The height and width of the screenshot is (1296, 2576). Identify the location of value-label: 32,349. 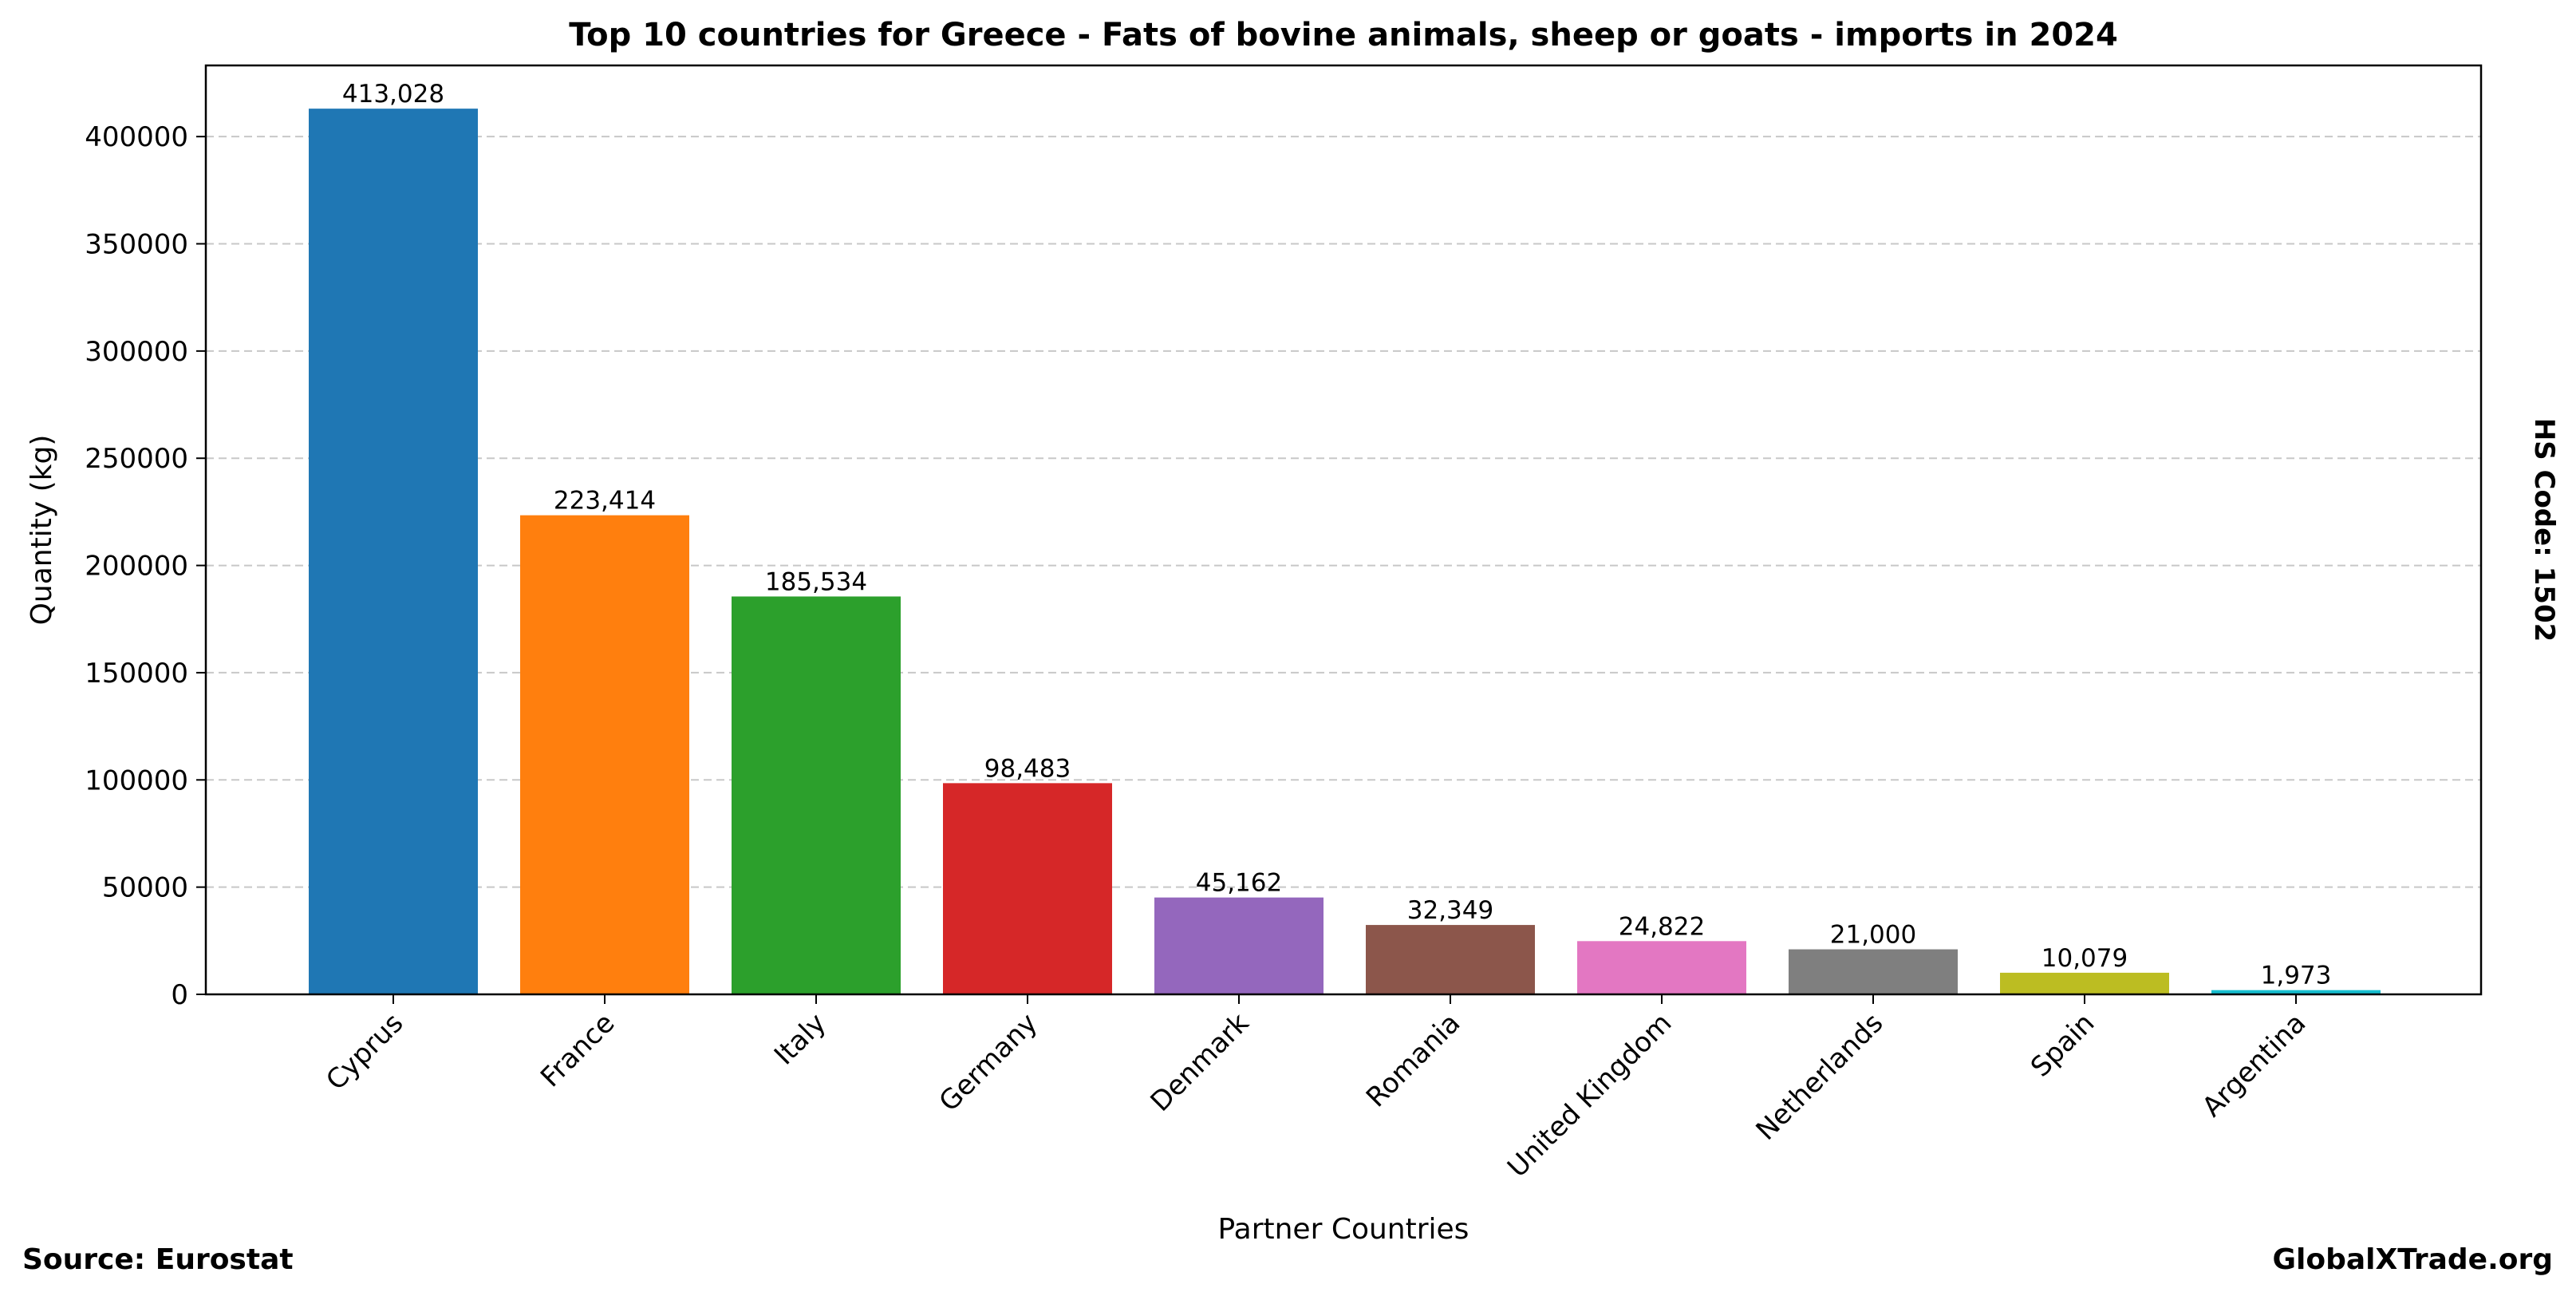
(1450, 910).